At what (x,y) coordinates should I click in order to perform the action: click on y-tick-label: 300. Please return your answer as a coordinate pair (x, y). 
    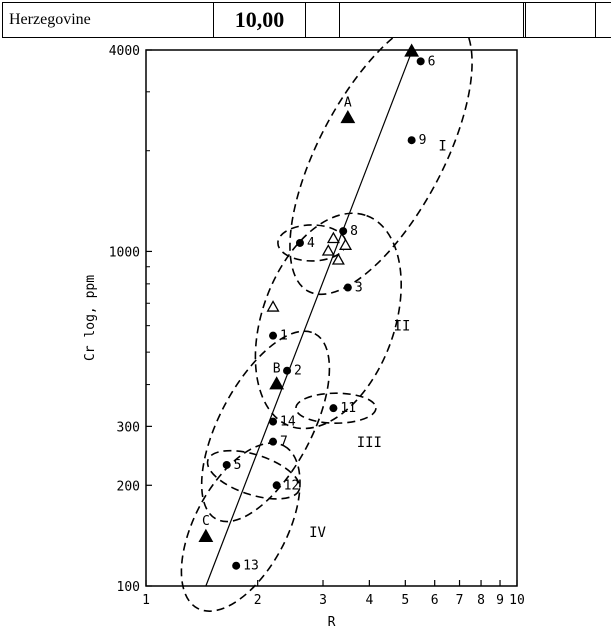
    Looking at the image, I should click on (128, 427).